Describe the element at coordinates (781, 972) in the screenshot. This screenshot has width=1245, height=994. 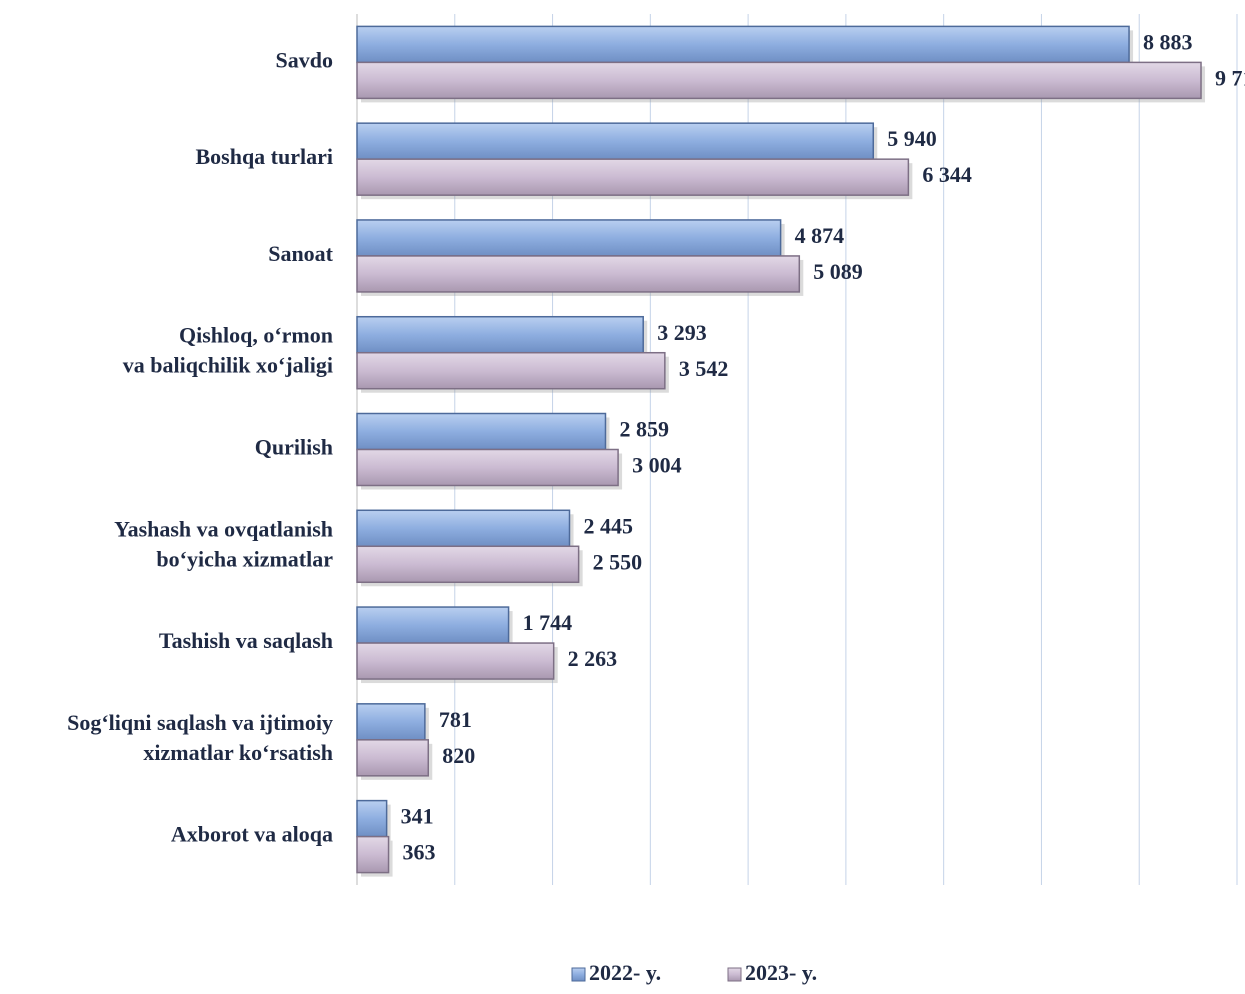
I see `legend-label: 2023- y.` at that location.